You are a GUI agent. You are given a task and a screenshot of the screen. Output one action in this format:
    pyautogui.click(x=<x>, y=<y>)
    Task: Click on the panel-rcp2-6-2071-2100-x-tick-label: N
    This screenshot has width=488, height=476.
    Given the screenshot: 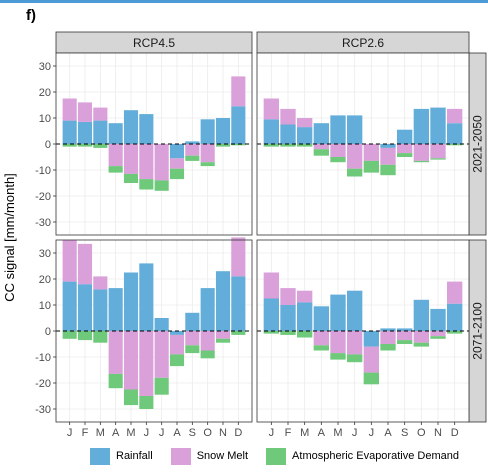 What is the action you would take?
    pyautogui.click(x=438, y=433)
    